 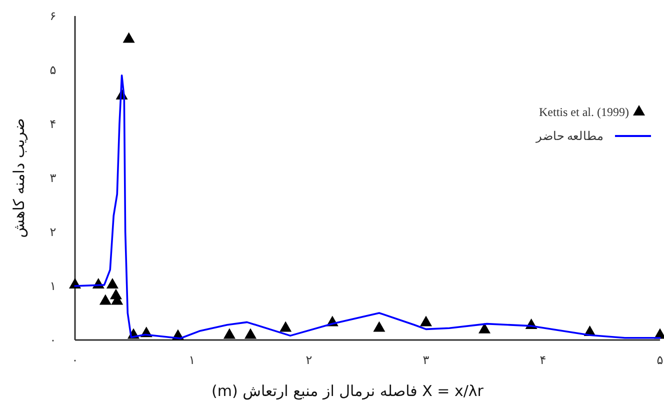 What do you see at coordinates (53, 178) in the screenshot?
I see `y-tick-label: ۳` at bounding box center [53, 178].